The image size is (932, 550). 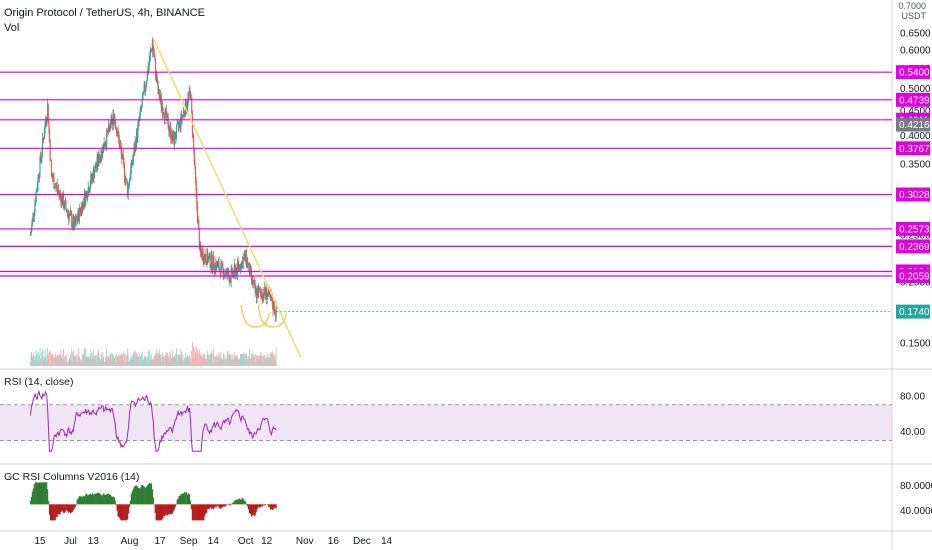 I want to click on level-price-label: 0.3767, so click(x=914, y=149).